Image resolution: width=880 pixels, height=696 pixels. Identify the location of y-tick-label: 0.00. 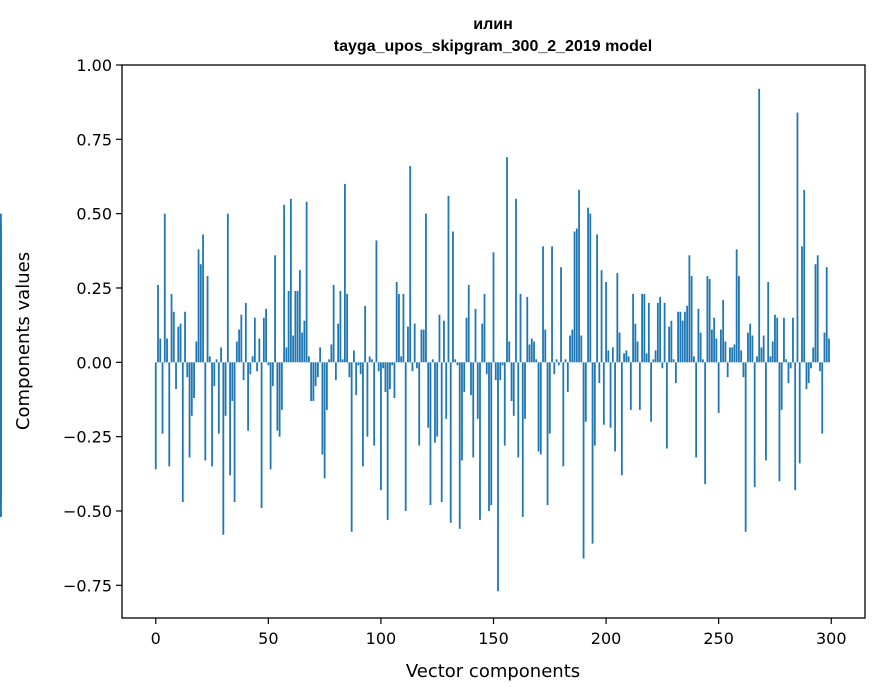
(94, 362).